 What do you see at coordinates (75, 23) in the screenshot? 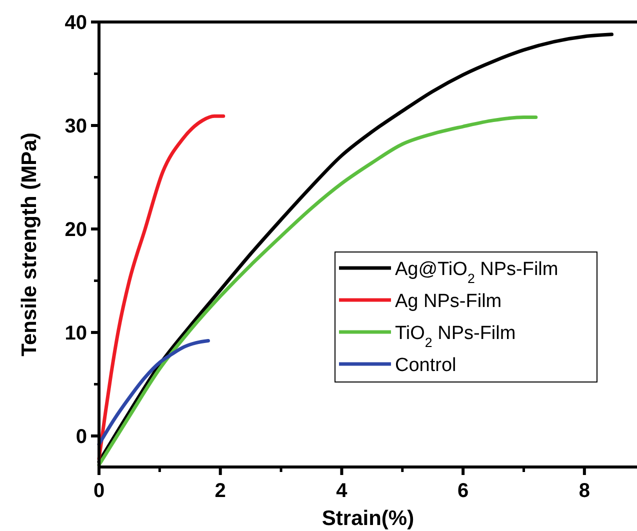
I see `y-tick-label: 40` at bounding box center [75, 23].